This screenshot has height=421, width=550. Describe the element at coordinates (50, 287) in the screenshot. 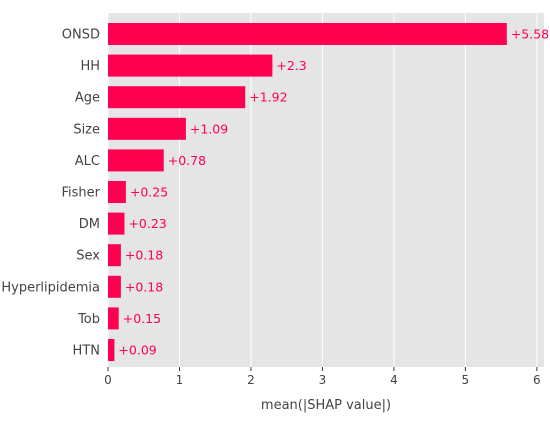

I see `category-label-hyperlipidemia: Hyperlipidemia` at that location.